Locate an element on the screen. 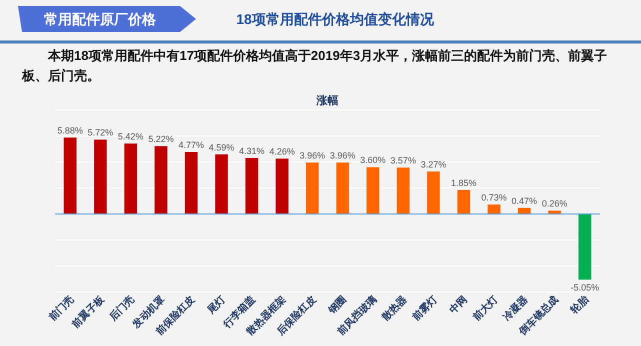 The image size is (641, 346). data-label: 5.72% is located at coordinates (101, 133).